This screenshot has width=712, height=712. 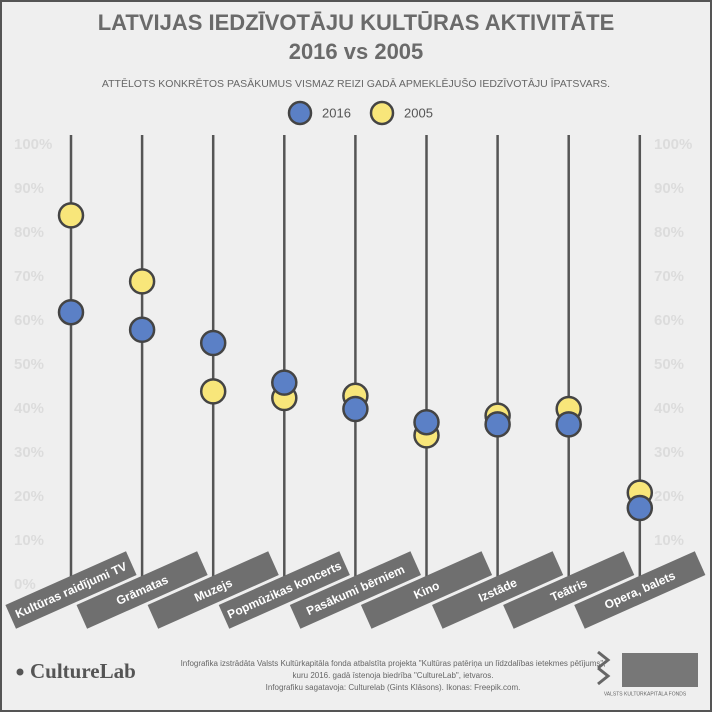 What do you see at coordinates (669, 276) in the screenshot?
I see `y-tick-label-right: 70%` at bounding box center [669, 276].